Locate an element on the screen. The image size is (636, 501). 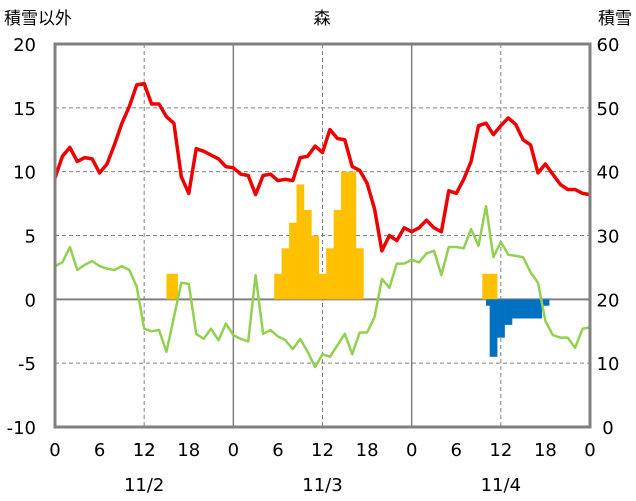
right-tick-label: 40 is located at coordinates (608, 173).